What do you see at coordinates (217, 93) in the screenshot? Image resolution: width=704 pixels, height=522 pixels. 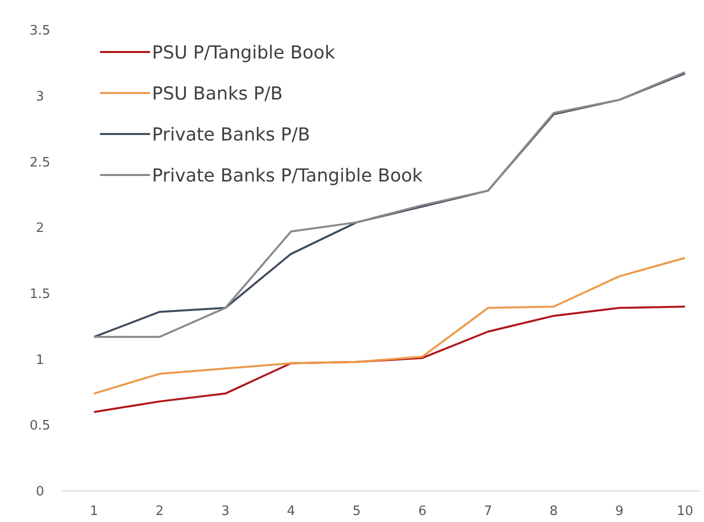 I see `legend-label: PSU Banks P/B` at bounding box center [217, 93].